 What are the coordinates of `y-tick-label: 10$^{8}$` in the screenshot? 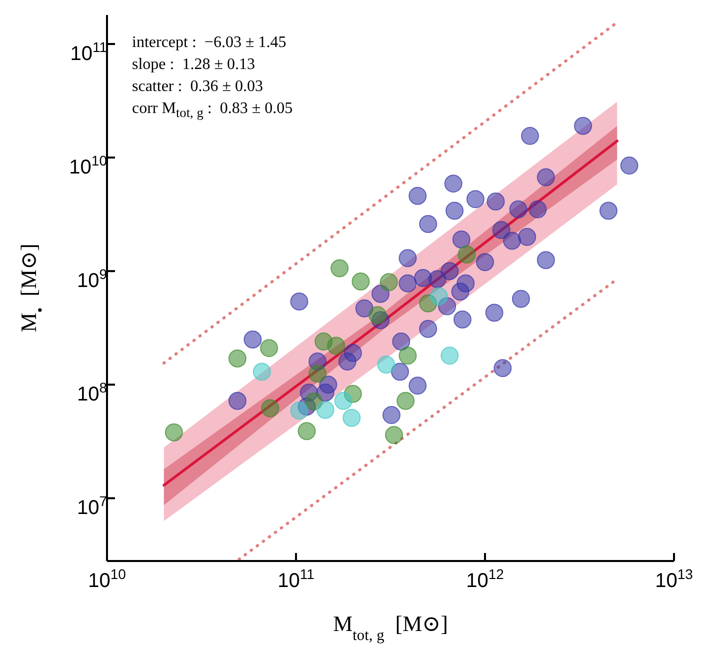 It's located at (92, 393).